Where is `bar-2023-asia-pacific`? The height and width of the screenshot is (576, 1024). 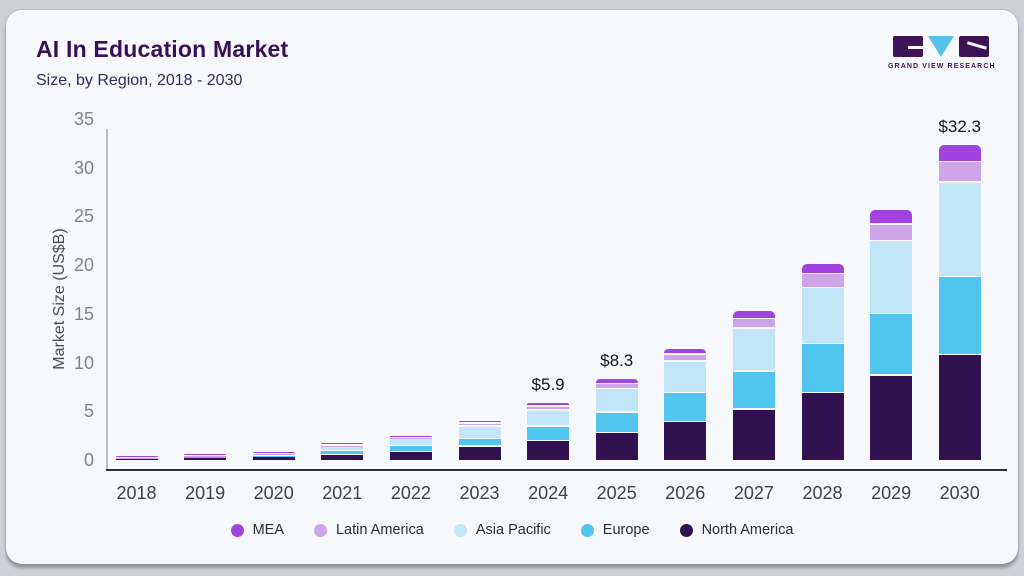 bar-2023-asia-pacific is located at coordinates (479, 432).